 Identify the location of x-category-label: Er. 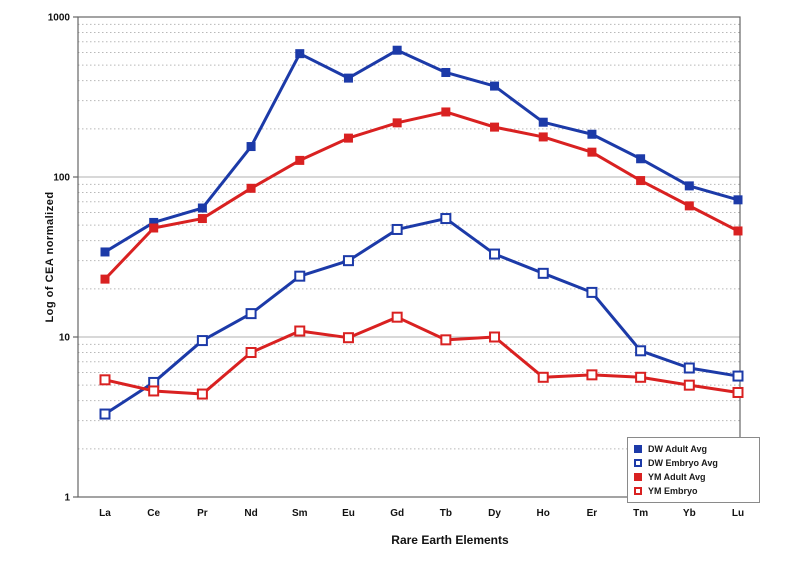
(592, 513).